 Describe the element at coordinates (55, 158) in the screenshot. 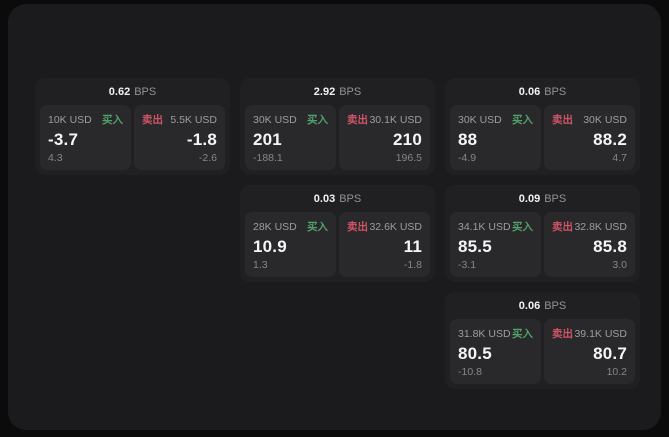

I see `buy-delta: 4.3` at that location.